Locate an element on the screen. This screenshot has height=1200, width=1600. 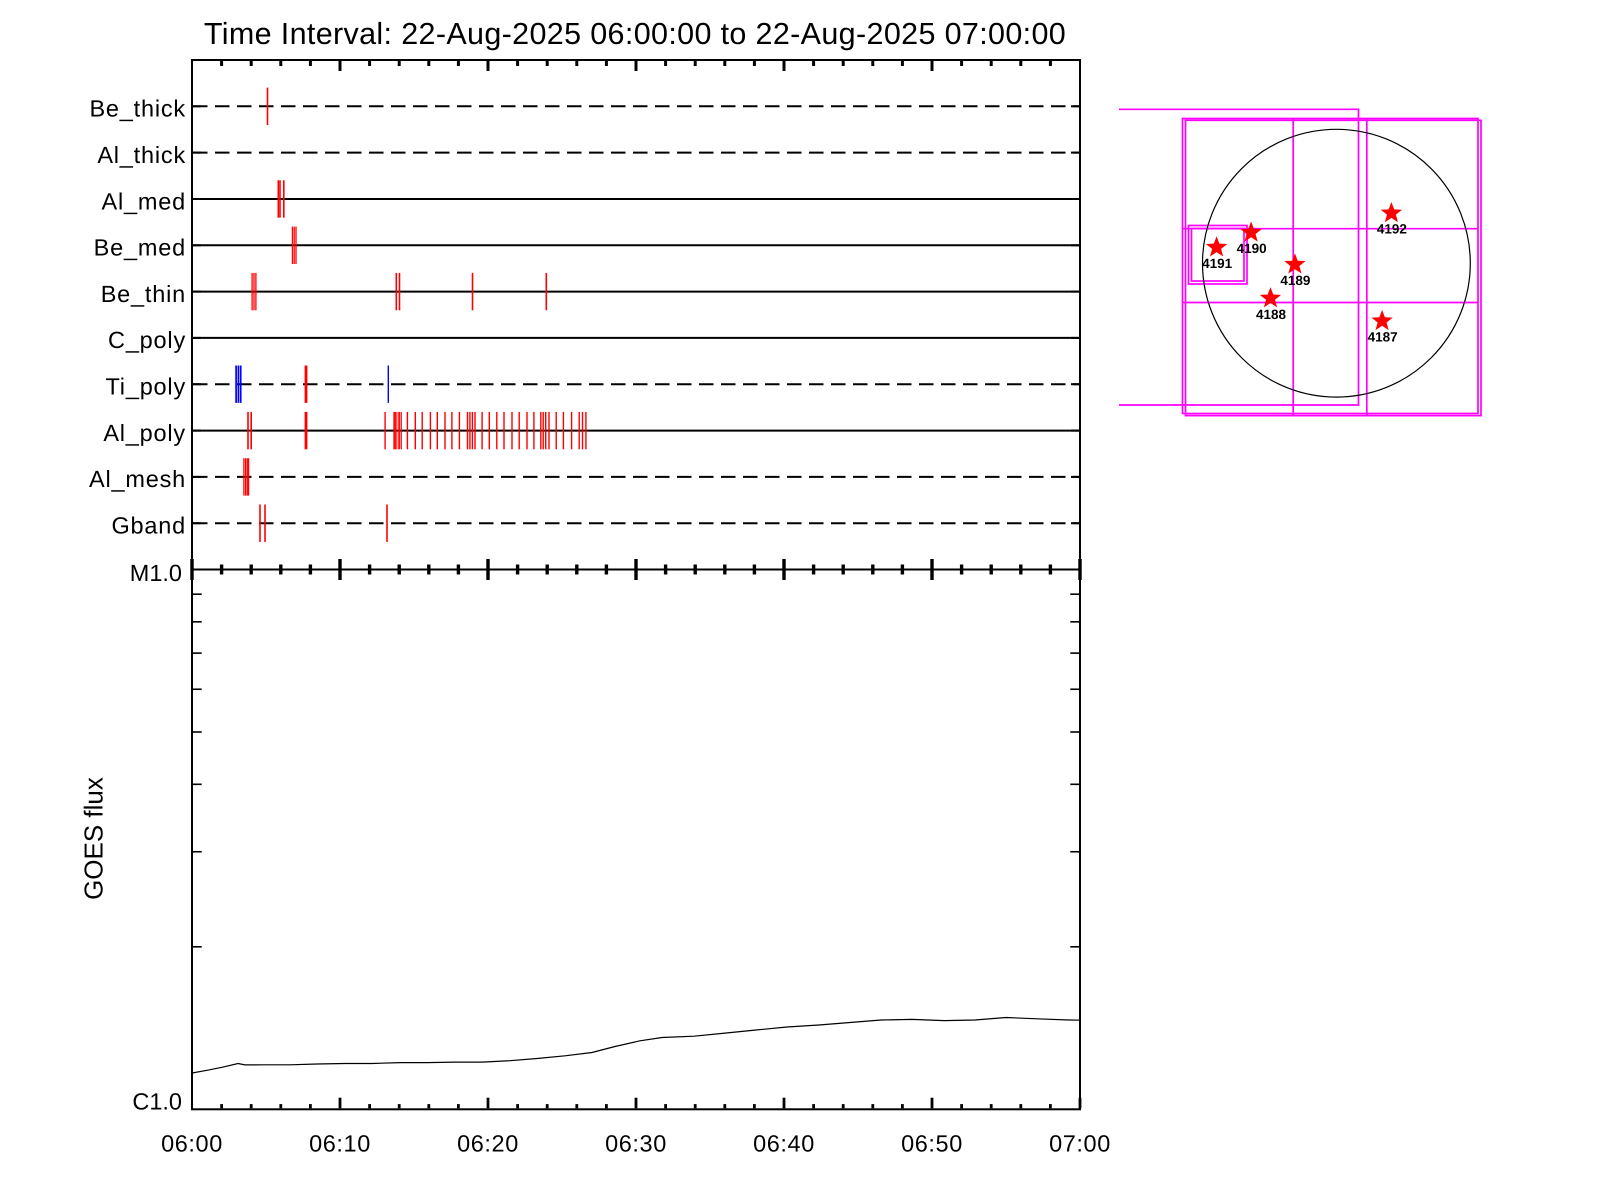
svg-text: 06:10 is located at coordinates (340, 1143).